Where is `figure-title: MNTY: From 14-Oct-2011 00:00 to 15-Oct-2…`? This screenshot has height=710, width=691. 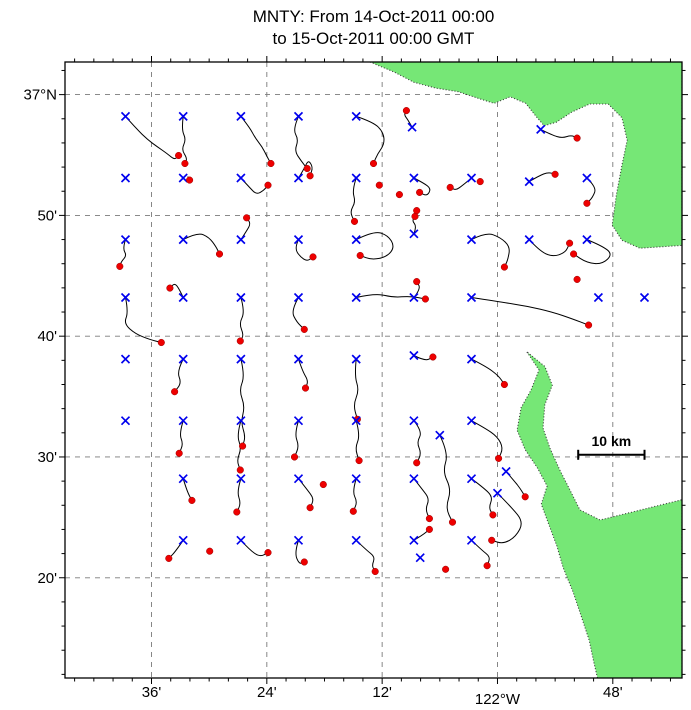 figure-title: MNTY: From 14-Oct-2011 00:00 to 15-Oct-2… is located at coordinates (373, 28).